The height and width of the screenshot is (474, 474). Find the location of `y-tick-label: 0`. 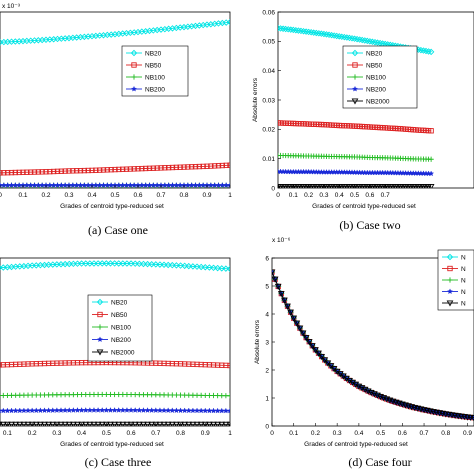

y-tick-label: 0 is located at coordinates (273, 188).